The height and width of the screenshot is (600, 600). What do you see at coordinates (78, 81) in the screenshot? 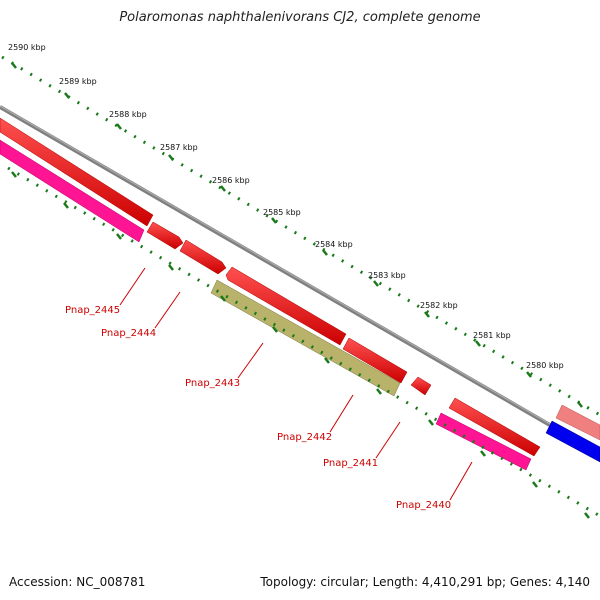
I see `tick-label: 2589 kbp` at bounding box center [78, 81].